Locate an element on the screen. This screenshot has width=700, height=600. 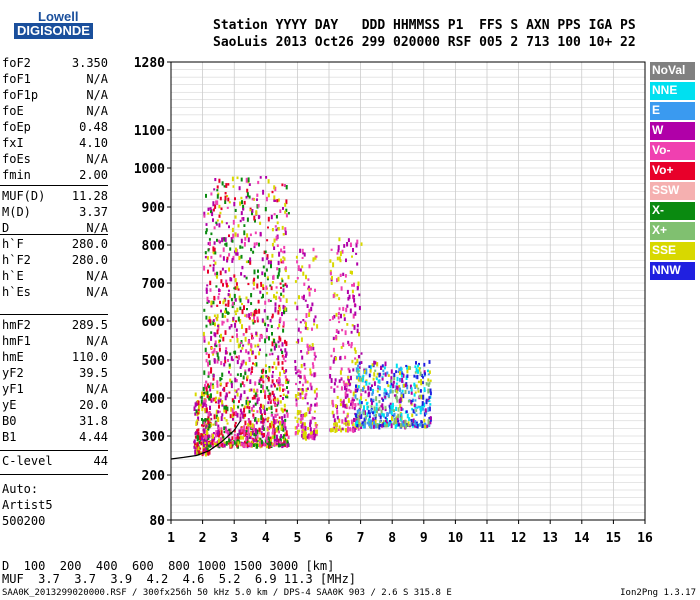
param-row: h`F 280.0 is located at coordinates (55, 245).